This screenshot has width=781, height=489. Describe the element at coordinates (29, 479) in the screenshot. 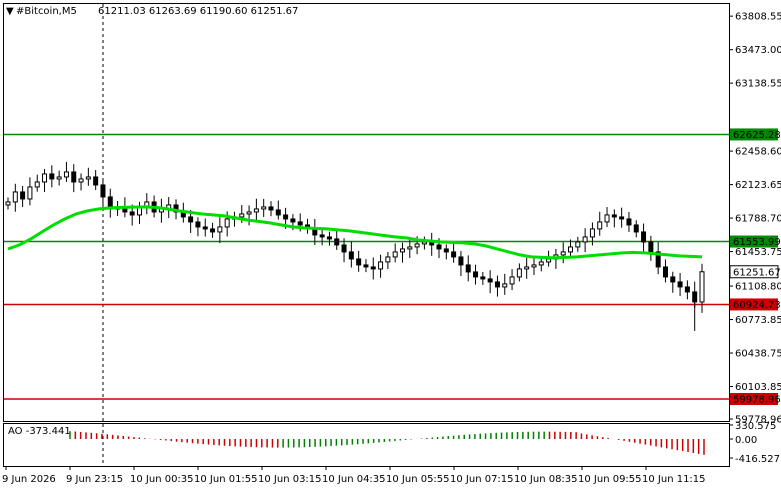

I see `x-tick-label: 9 Jun 2026` at that location.